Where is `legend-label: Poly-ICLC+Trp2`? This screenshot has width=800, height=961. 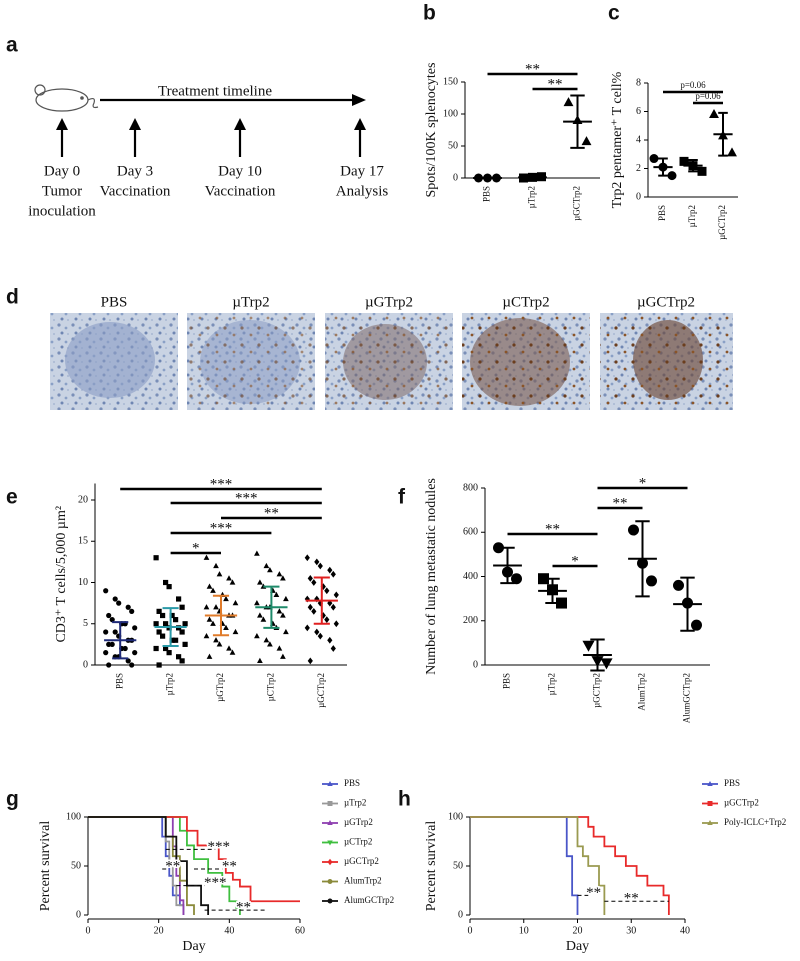
legend-label: Poly-ICLC+Trp2 is located at coordinates (755, 822).